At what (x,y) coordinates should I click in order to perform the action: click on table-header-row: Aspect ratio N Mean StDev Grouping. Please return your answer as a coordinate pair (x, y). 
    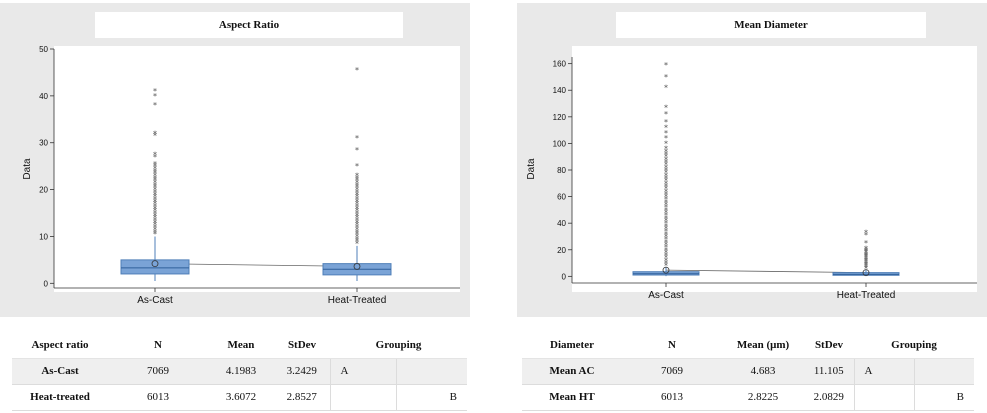
    Looking at the image, I should click on (239, 345).